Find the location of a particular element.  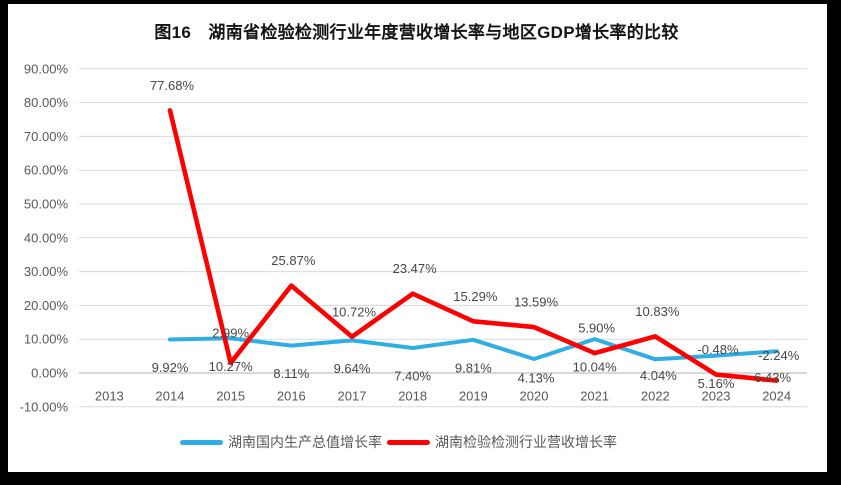

data-label: 8.11% is located at coordinates (291, 373).